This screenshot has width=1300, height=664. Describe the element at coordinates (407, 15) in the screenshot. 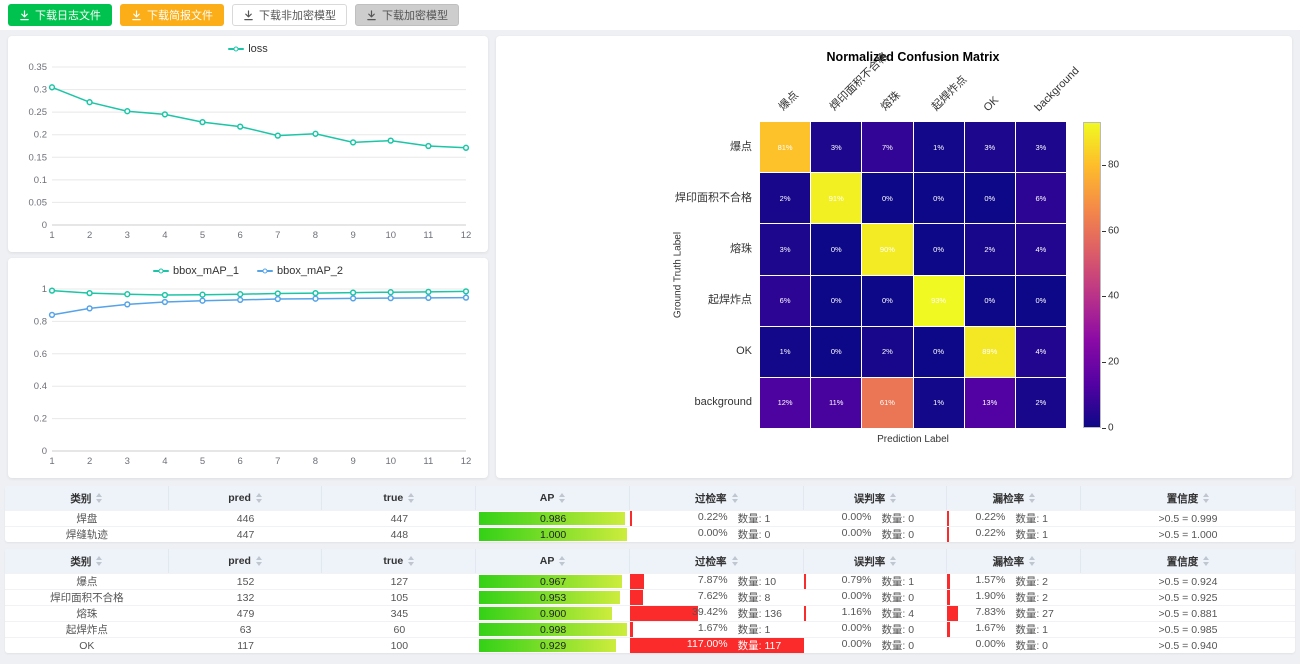

I see `download-encrypted-model-button: 下载加密模型` at that location.